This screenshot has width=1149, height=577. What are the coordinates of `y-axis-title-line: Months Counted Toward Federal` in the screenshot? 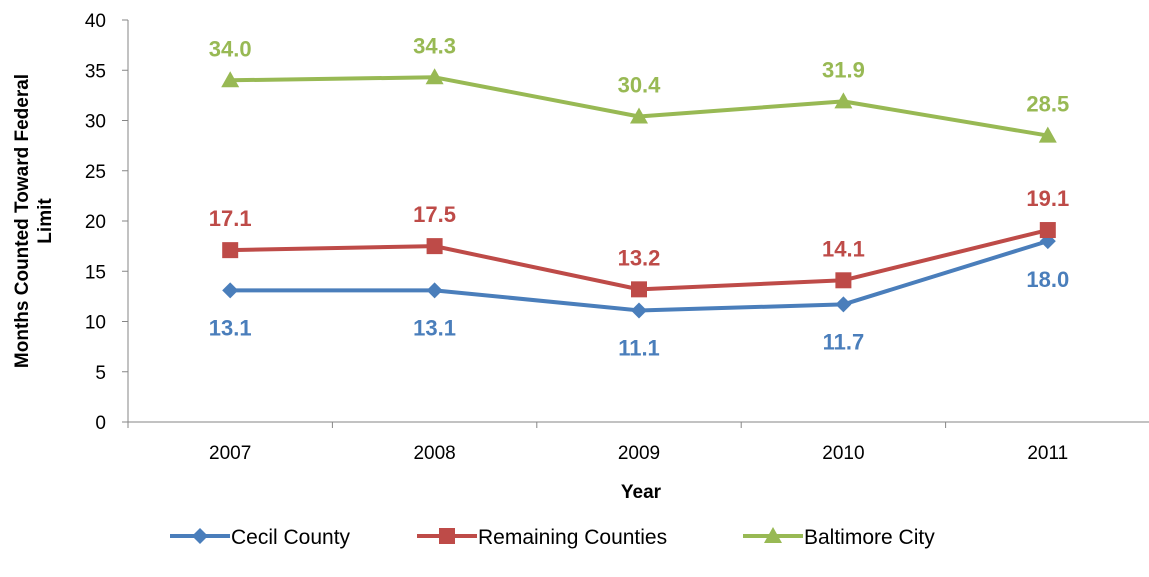 It's located at (22, 221).